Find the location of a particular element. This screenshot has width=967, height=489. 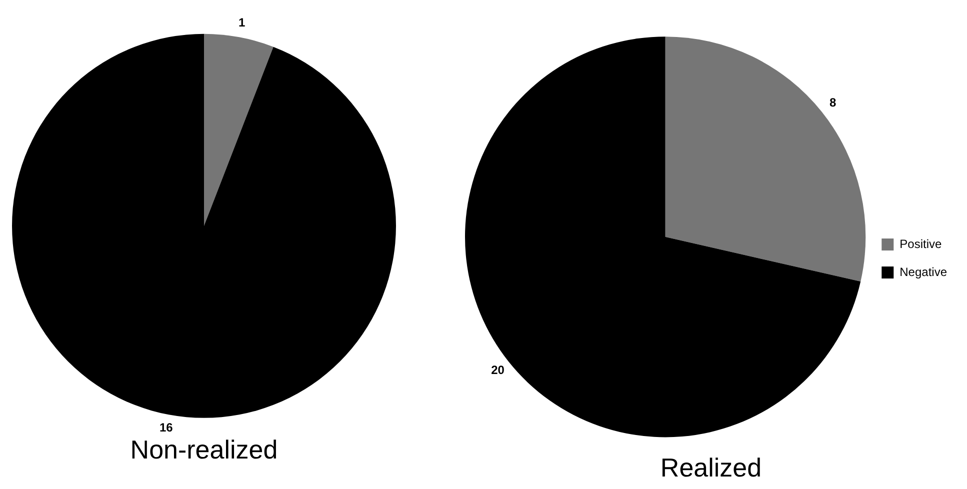

data-label: 16 is located at coordinates (166, 427).